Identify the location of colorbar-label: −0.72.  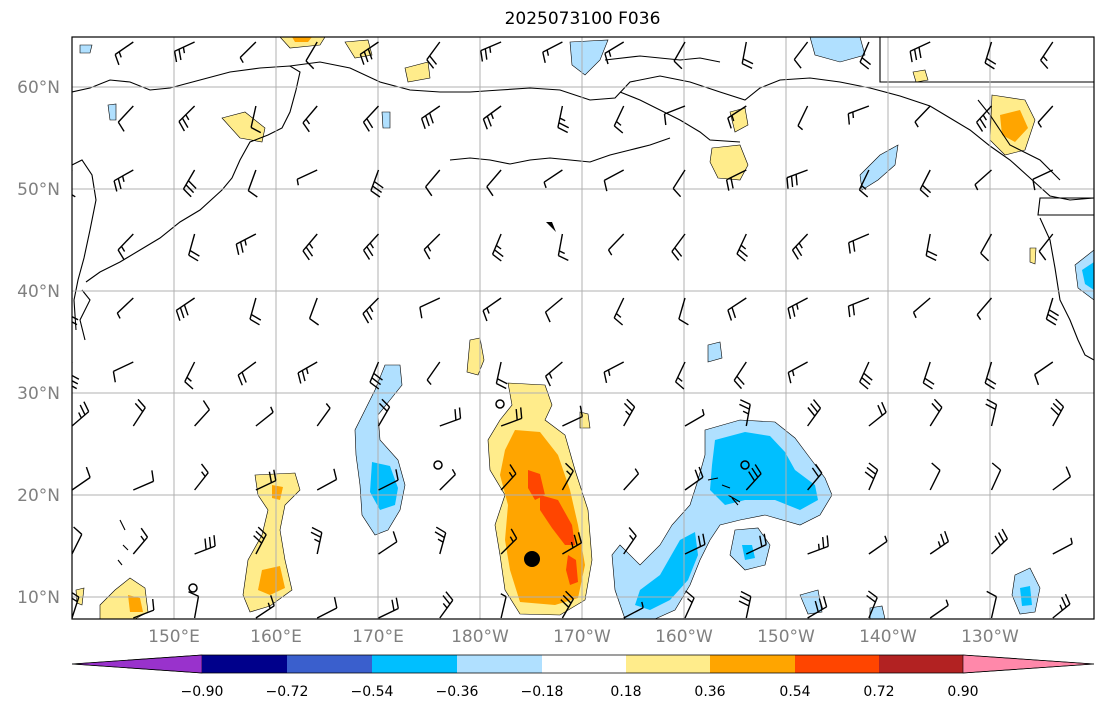
(287, 692).